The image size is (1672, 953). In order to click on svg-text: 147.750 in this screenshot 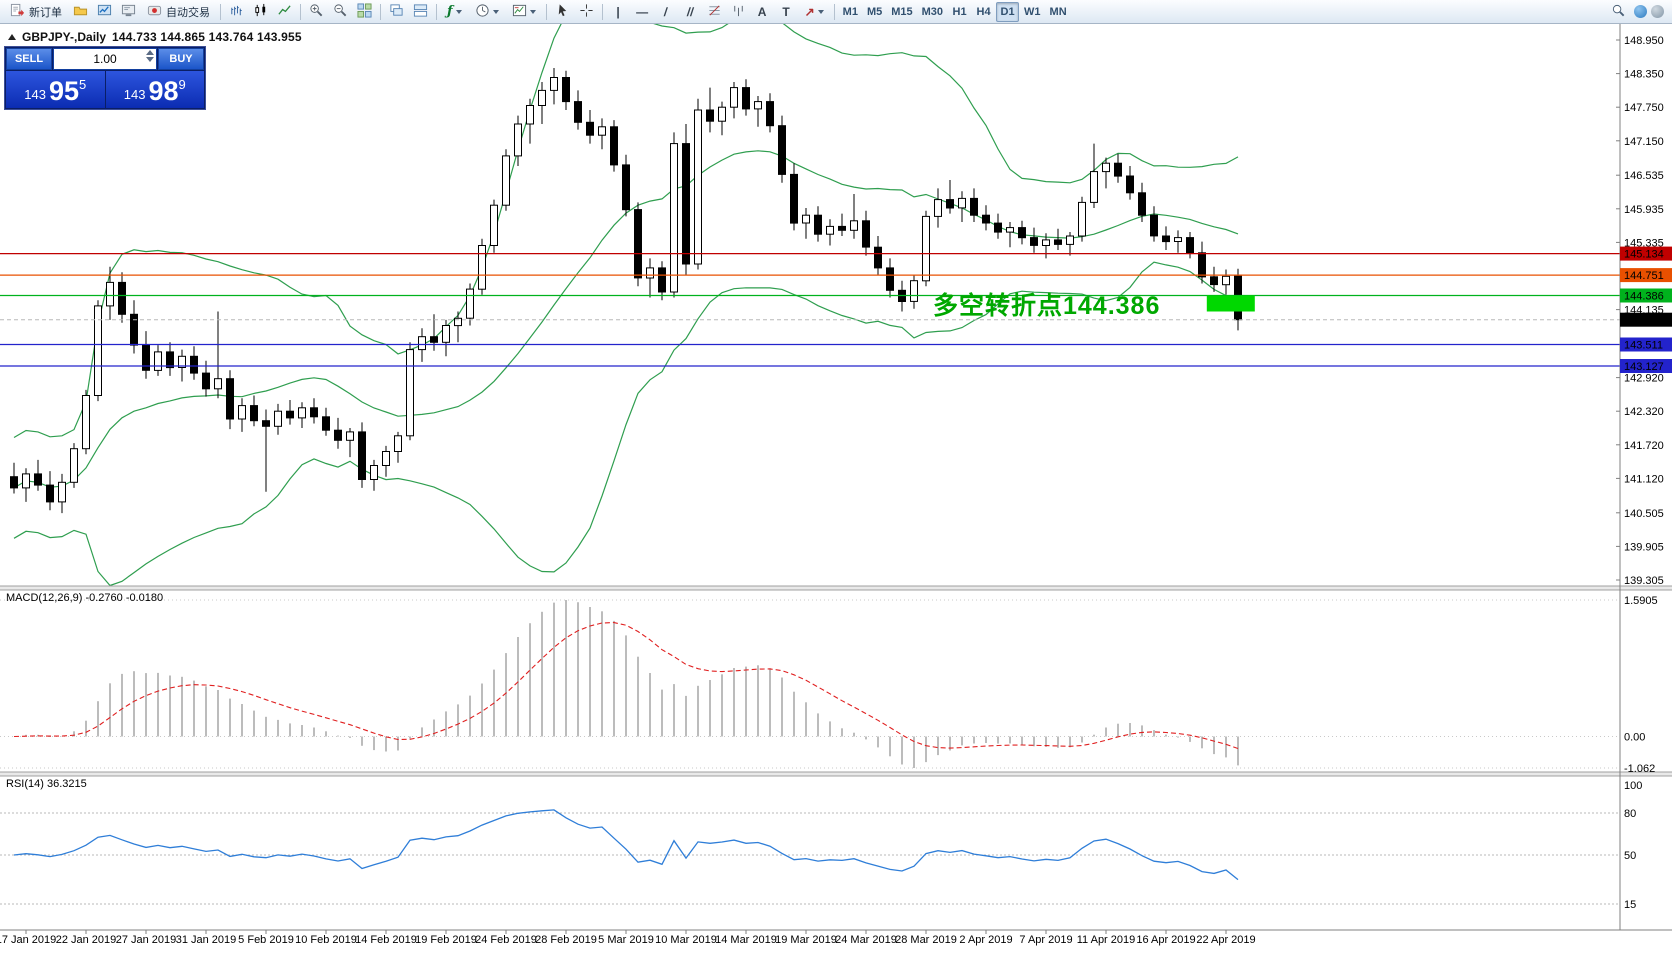, I will do `click(1644, 108)`.